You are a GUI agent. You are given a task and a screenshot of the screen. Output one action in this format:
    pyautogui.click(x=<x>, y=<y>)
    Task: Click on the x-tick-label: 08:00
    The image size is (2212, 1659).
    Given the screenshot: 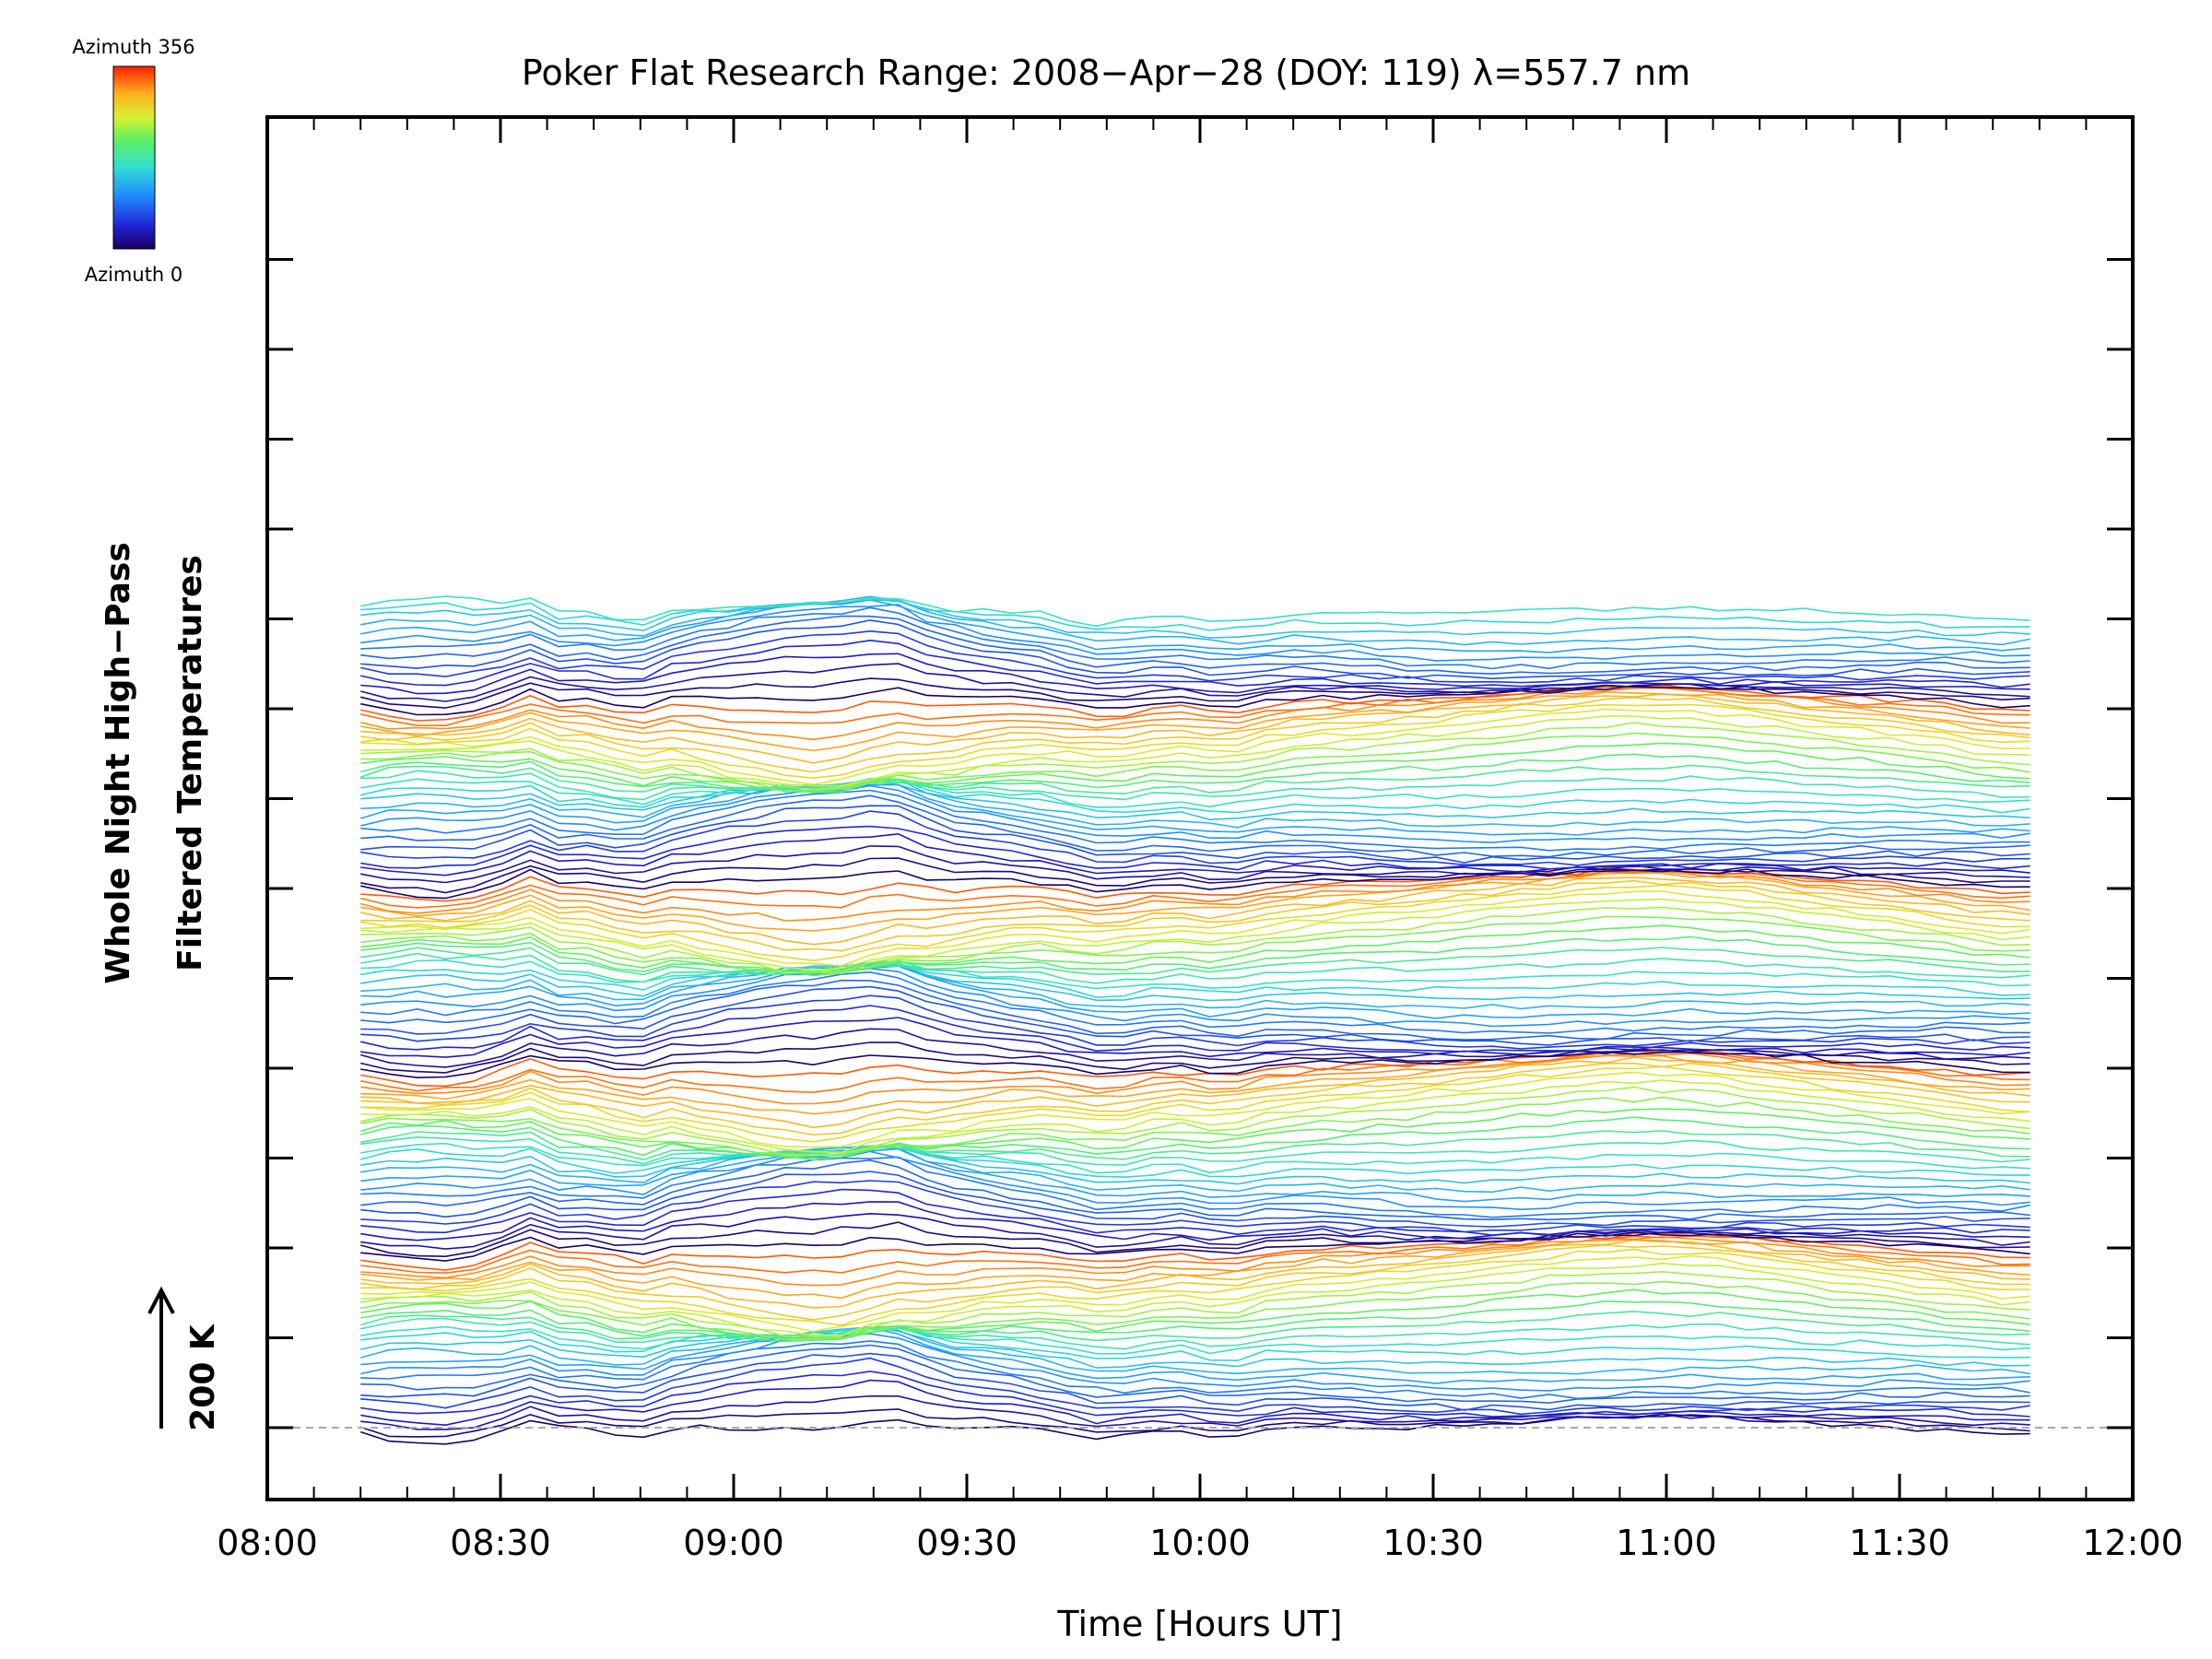 What is the action you would take?
    pyautogui.click(x=267, y=1543)
    